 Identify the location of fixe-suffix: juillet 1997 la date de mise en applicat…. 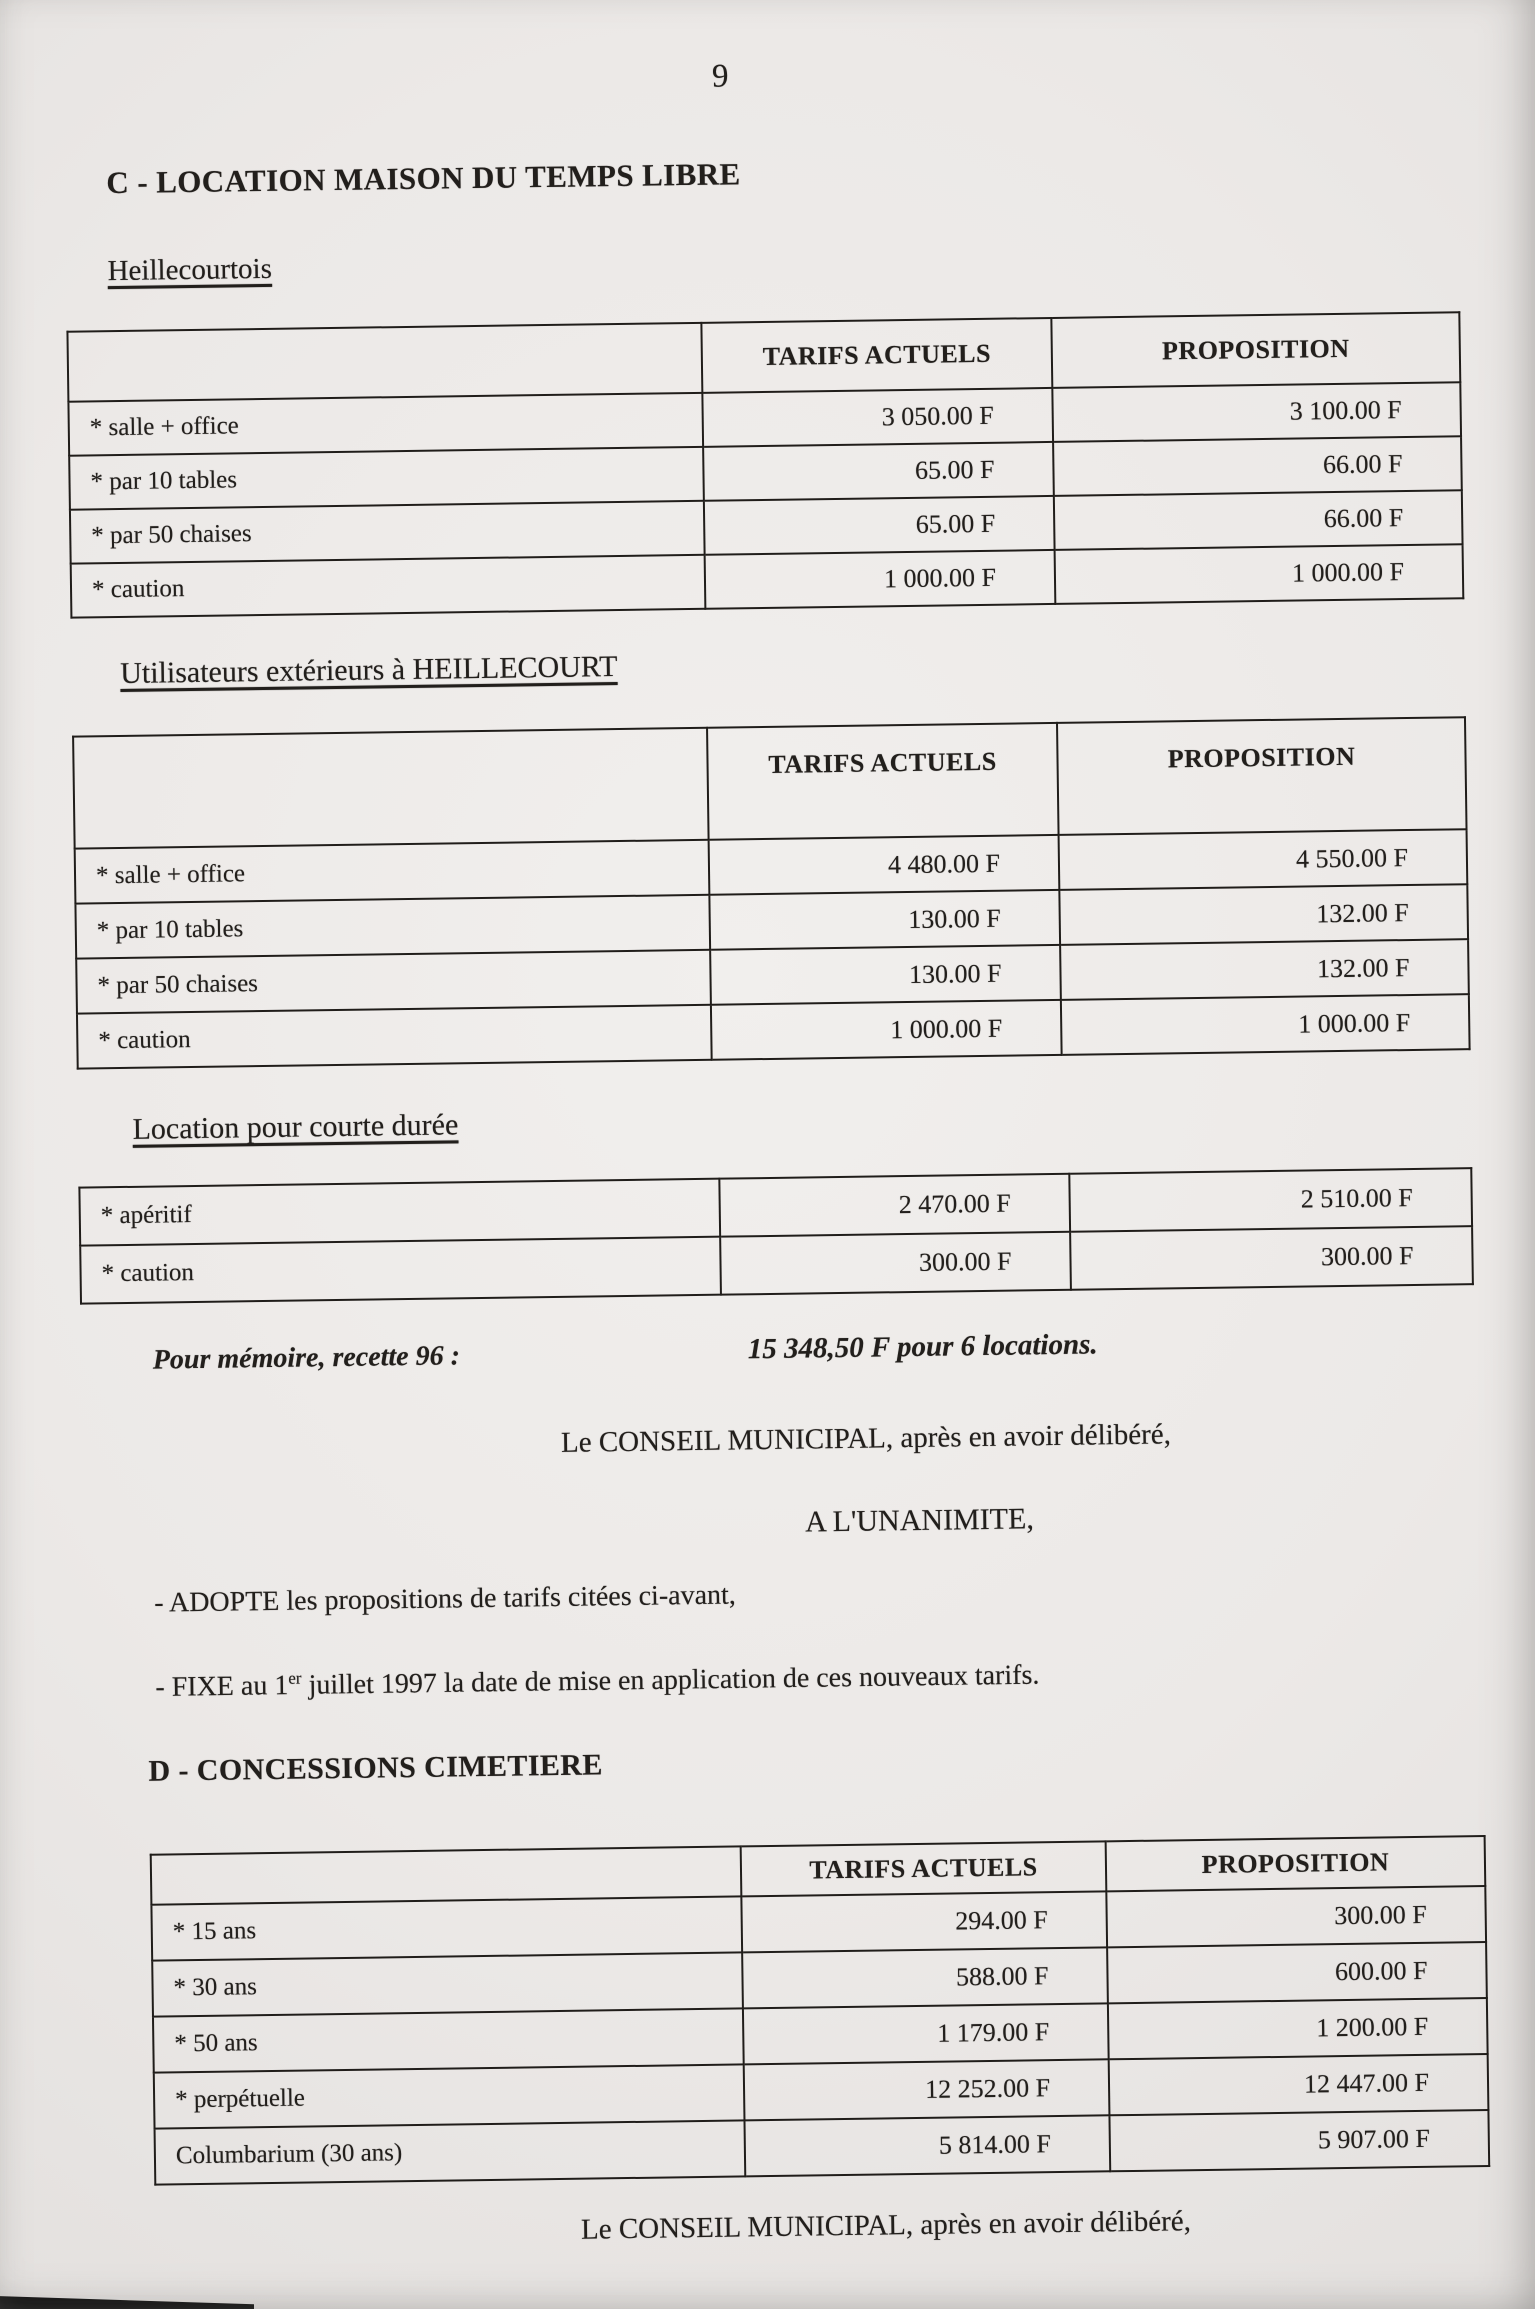
(670, 1680).